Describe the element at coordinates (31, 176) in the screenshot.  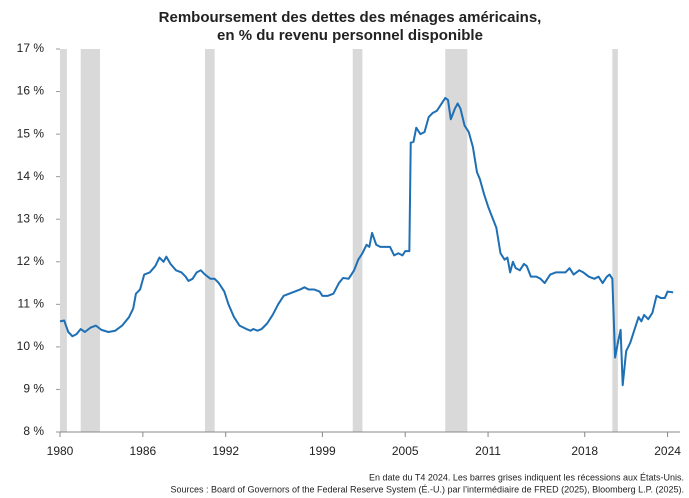
I see `y-tick-label: 14 %` at that location.